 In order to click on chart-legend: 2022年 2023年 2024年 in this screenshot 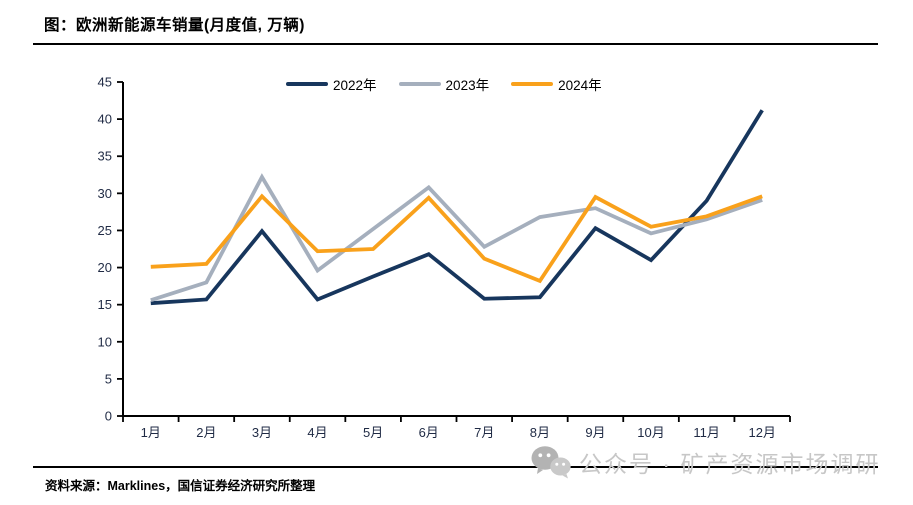, I will do `click(444, 84)`.